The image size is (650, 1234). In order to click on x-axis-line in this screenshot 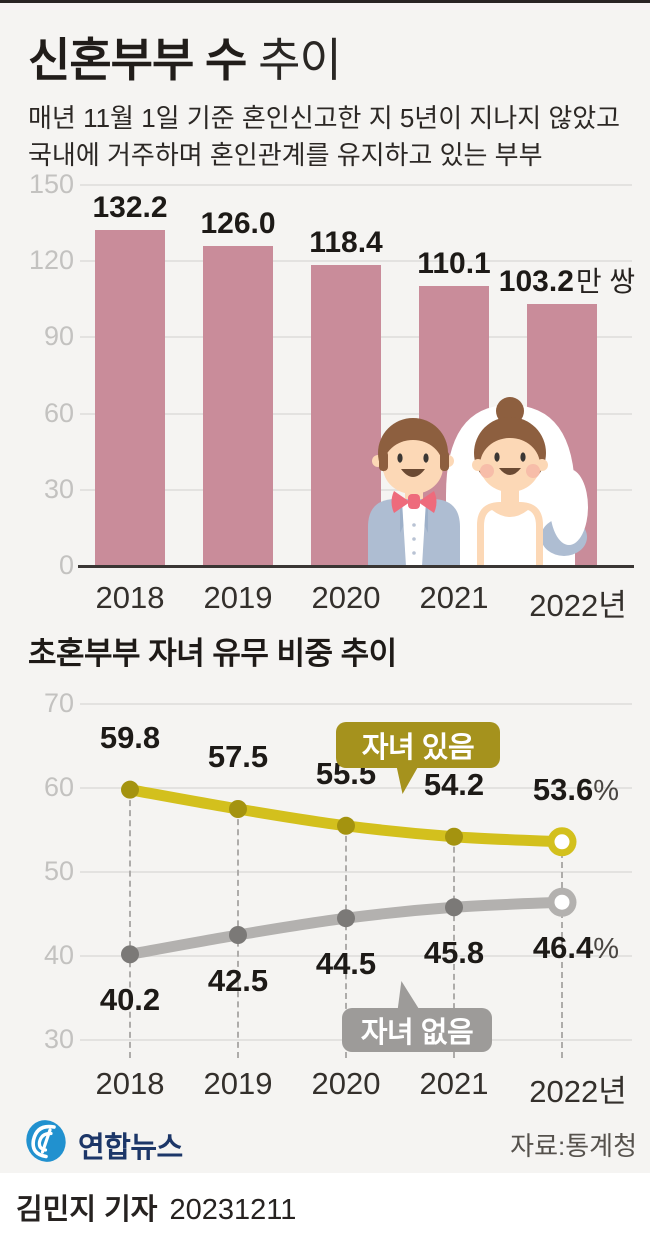, I will do `click(356, 566)`.